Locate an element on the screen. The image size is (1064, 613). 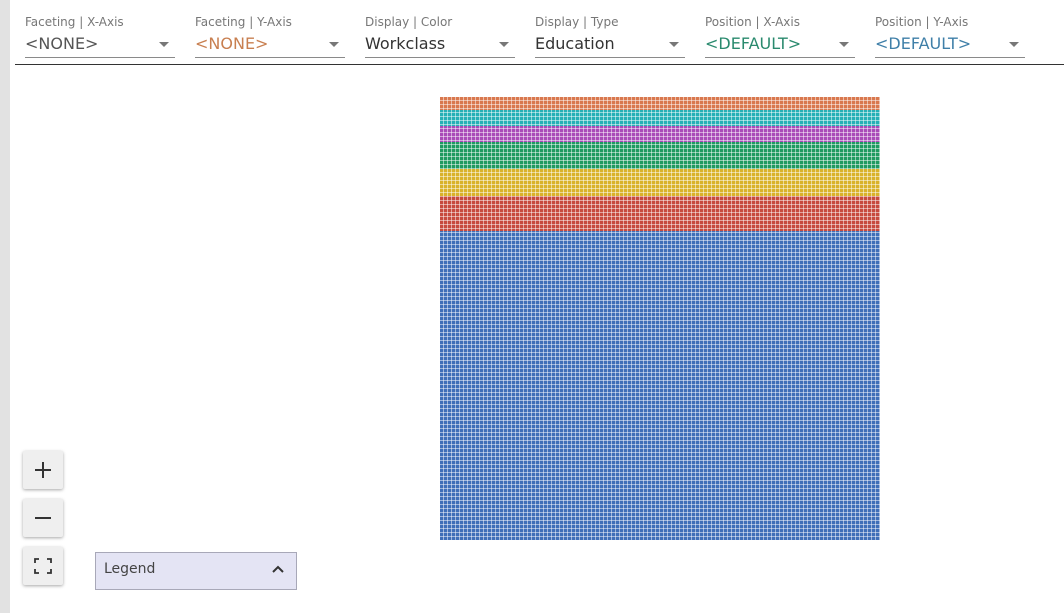
display-color-control: Display | Color Workclass is located at coordinates (440, 37).